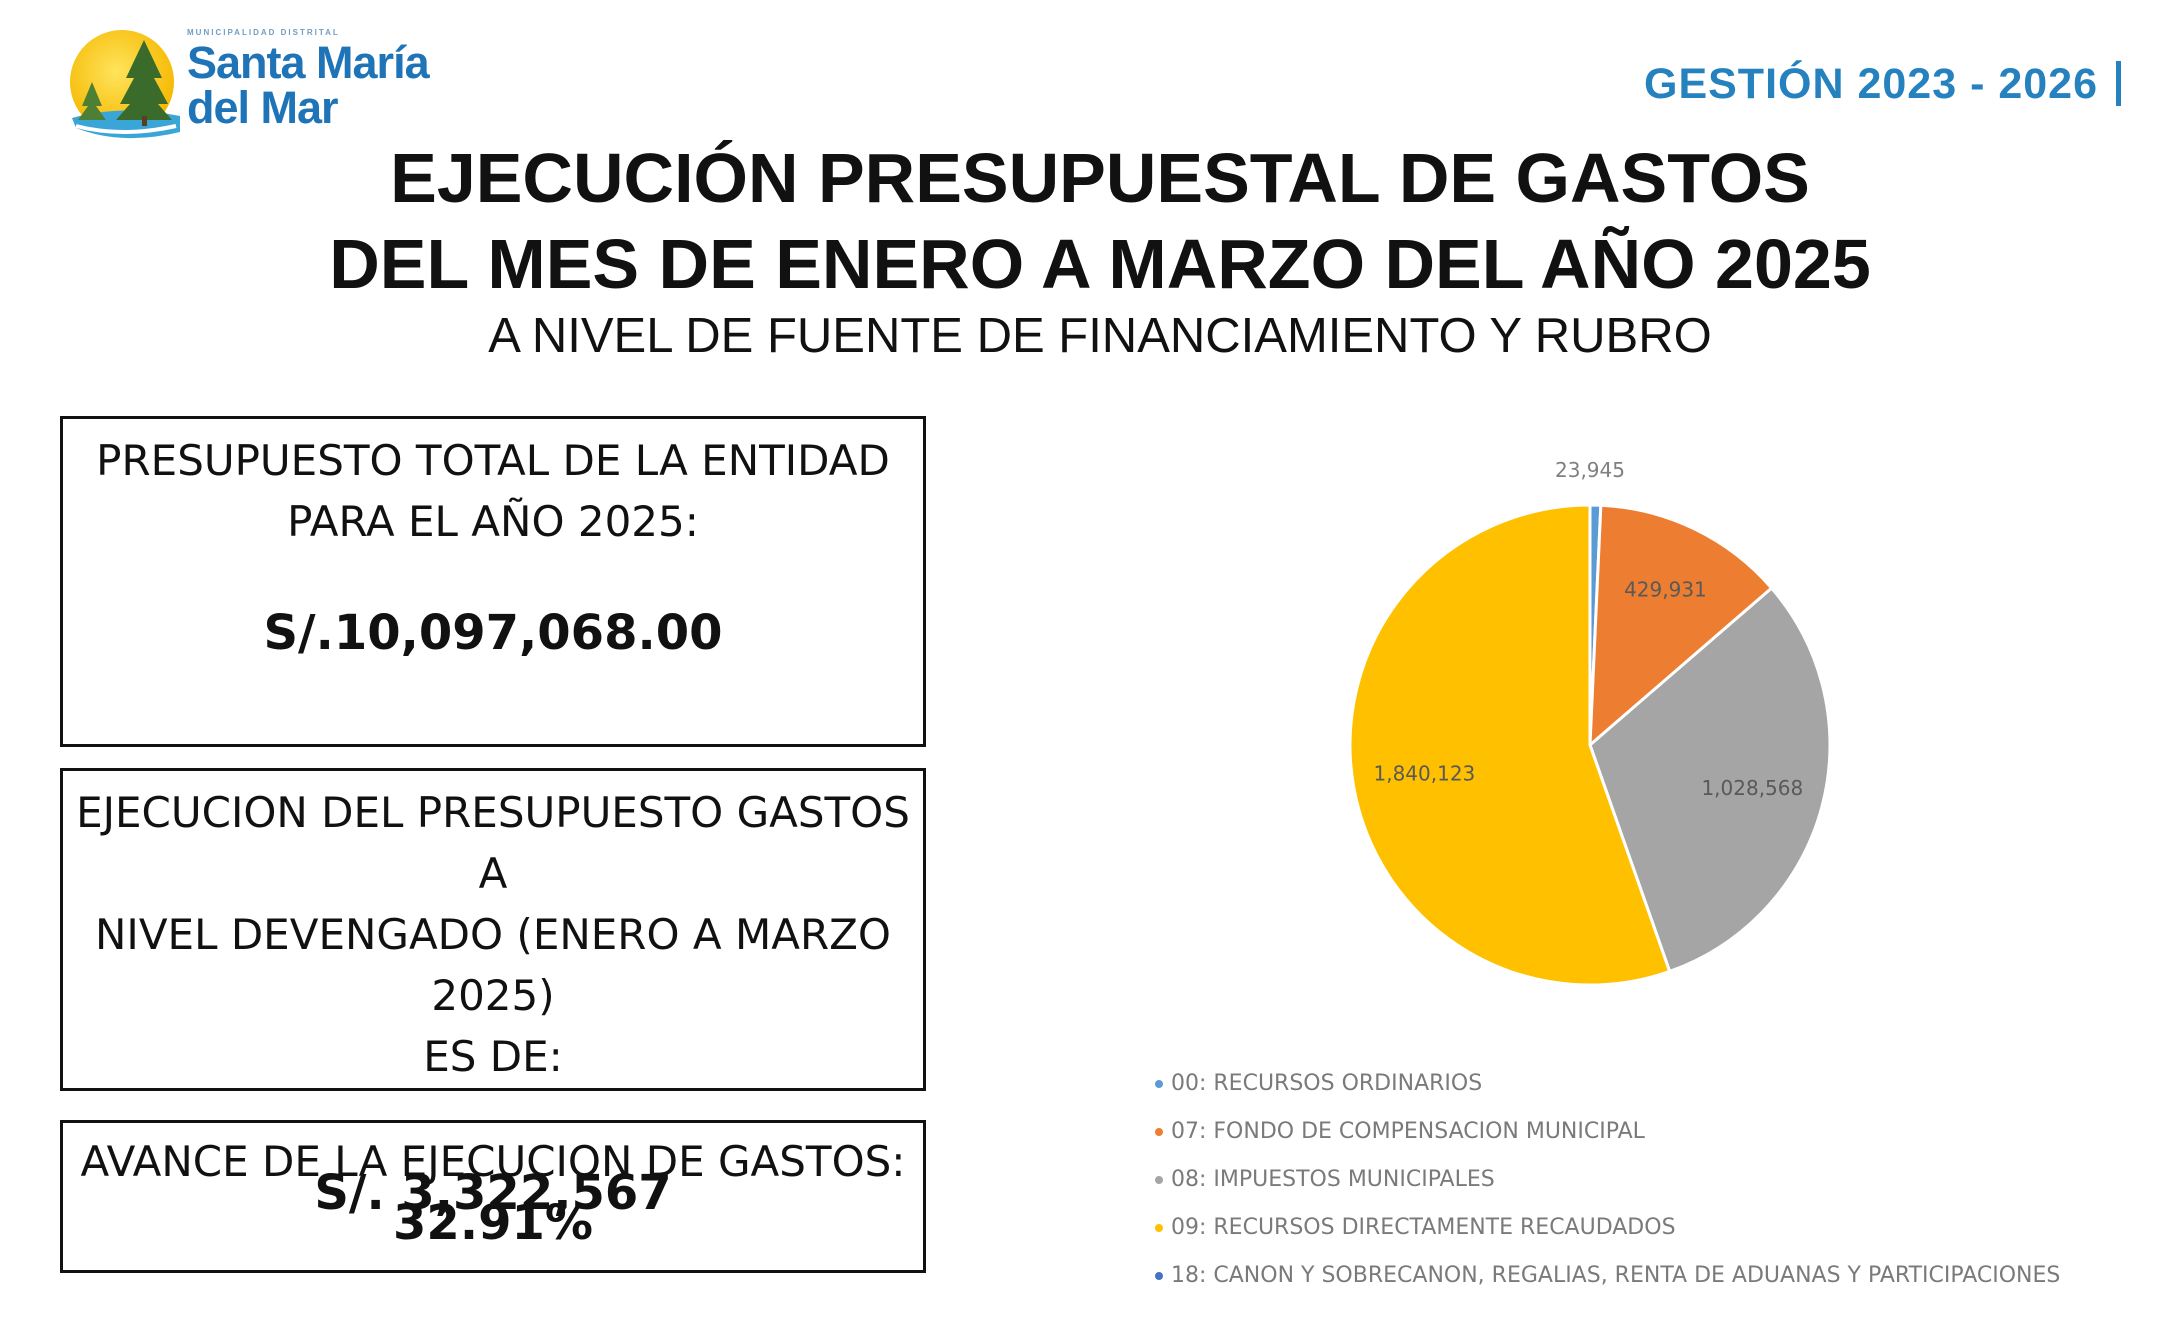  I want to click on legend-entry-0: 00: RECURSOS ORDINARIOS, so click(1607, 1084).